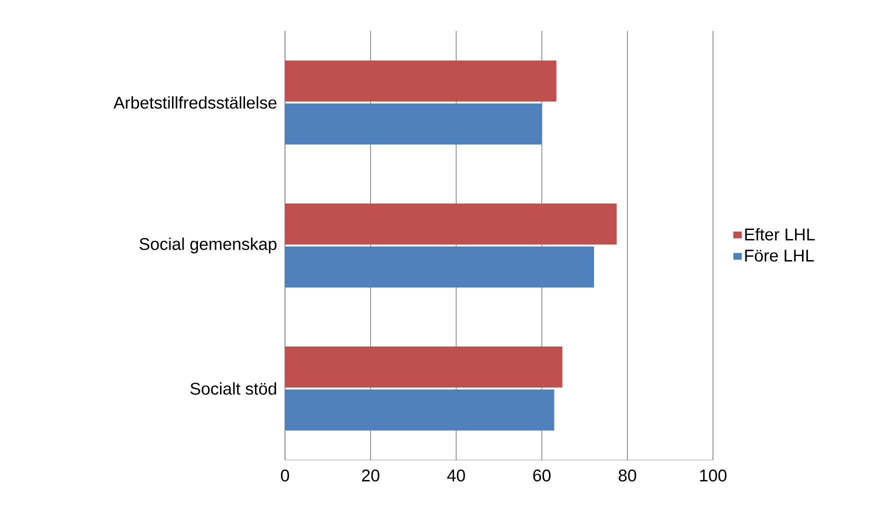  I want to click on y-tick-label: Social gemenskap, so click(208, 246).